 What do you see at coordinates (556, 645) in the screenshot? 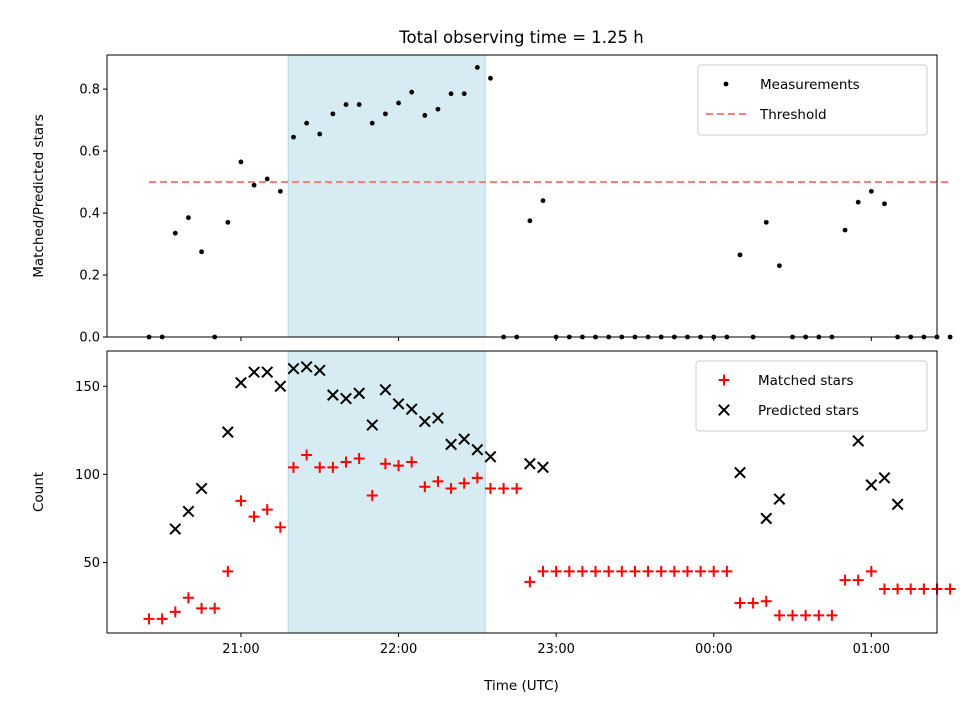
I see `bottom-x-ticks: 21:00 22:00 23:00 00:00 01:00` at bounding box center [556, 645].